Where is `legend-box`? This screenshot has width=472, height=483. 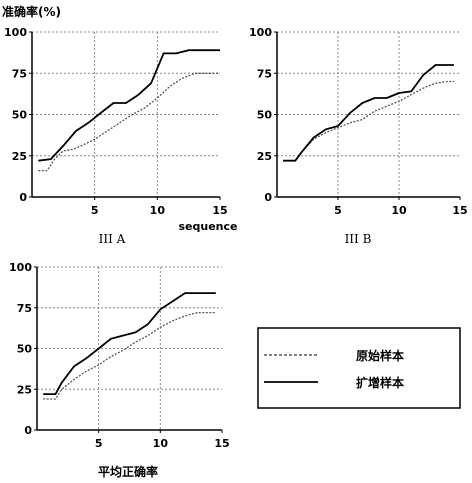
legend-box is located at coordinates (359, 368).